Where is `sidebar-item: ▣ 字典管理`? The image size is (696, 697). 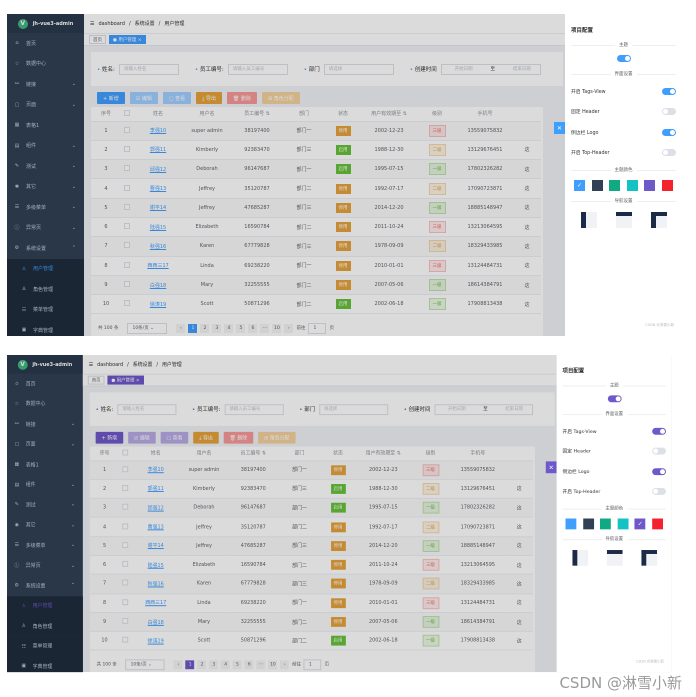
sidebar-item: ▣ 字典管理 is located at coordinates (45, 664).